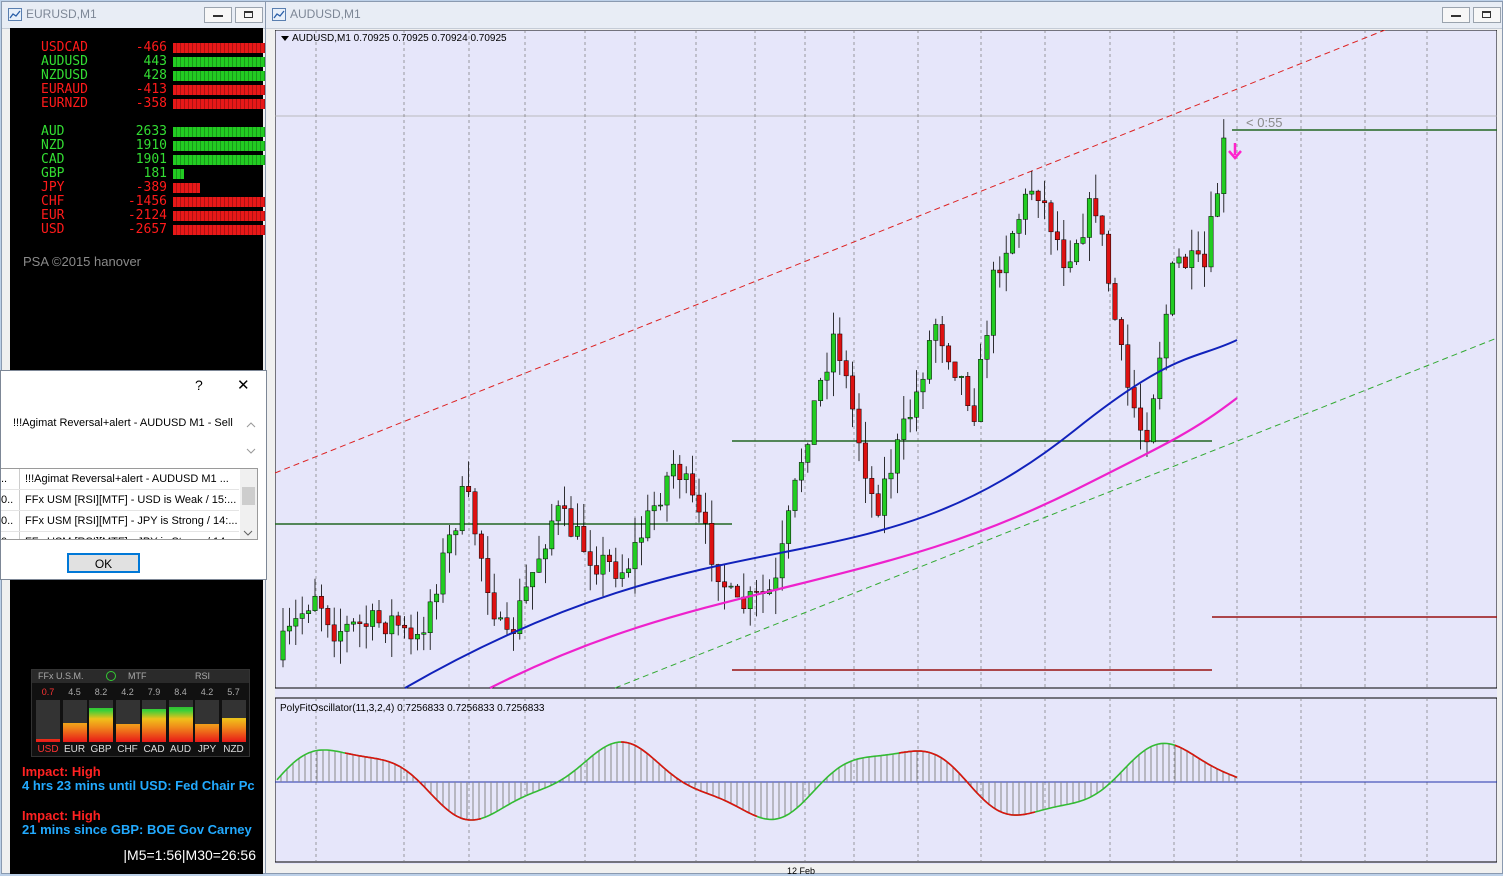 The image size is (1503, 876). What do you see at coordinates (285, 38) in the screenshot?
I see `dropdown-arrow-icon` at bounding box center [285, 38].